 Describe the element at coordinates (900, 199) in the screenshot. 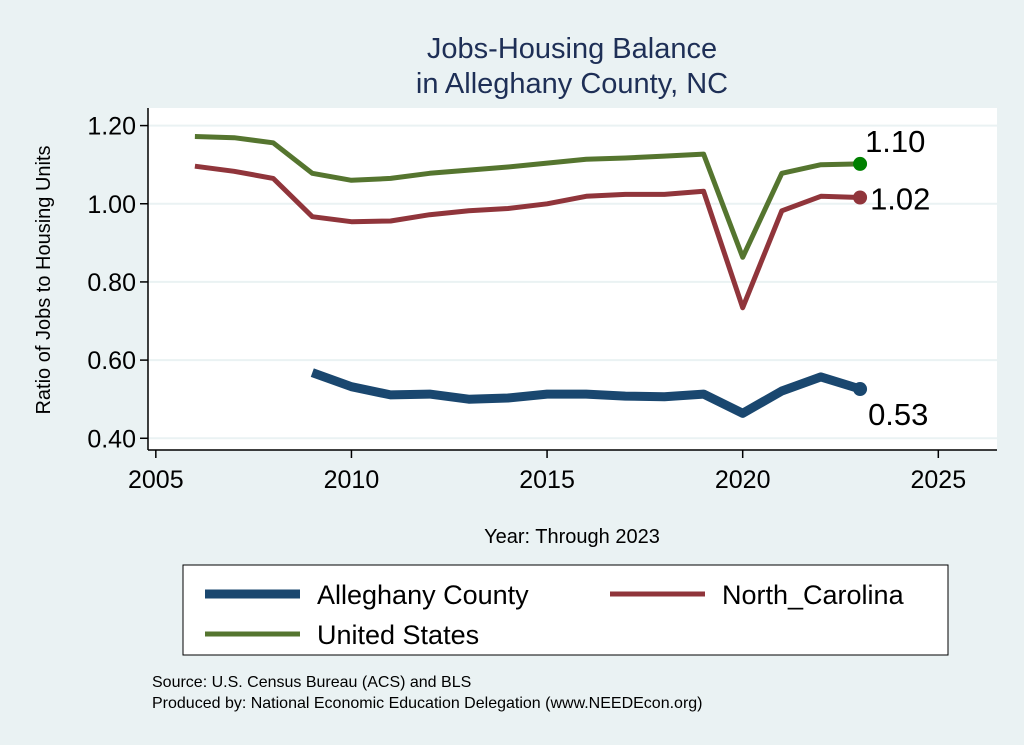

I see `end-value-label: 1.02` at that location.